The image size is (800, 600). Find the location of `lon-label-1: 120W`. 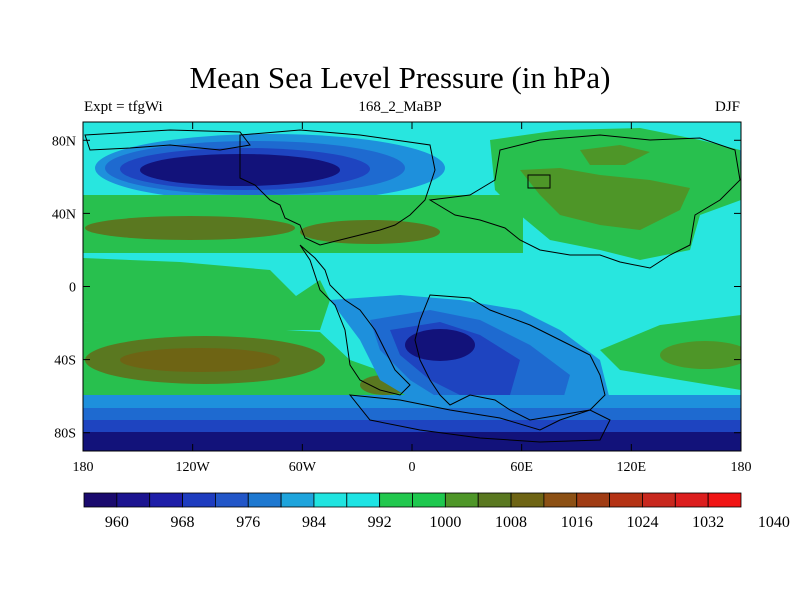

lon-label-1: 120W is located at coordinates (193, 467).